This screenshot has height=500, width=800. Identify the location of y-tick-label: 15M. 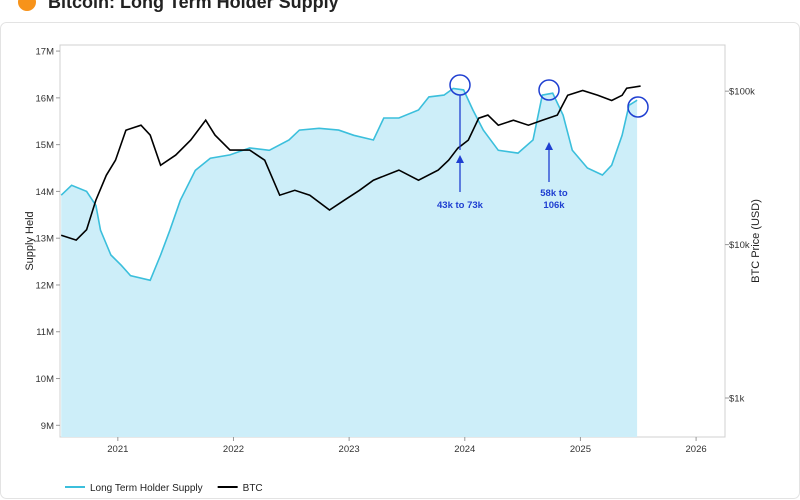
(45, 145).